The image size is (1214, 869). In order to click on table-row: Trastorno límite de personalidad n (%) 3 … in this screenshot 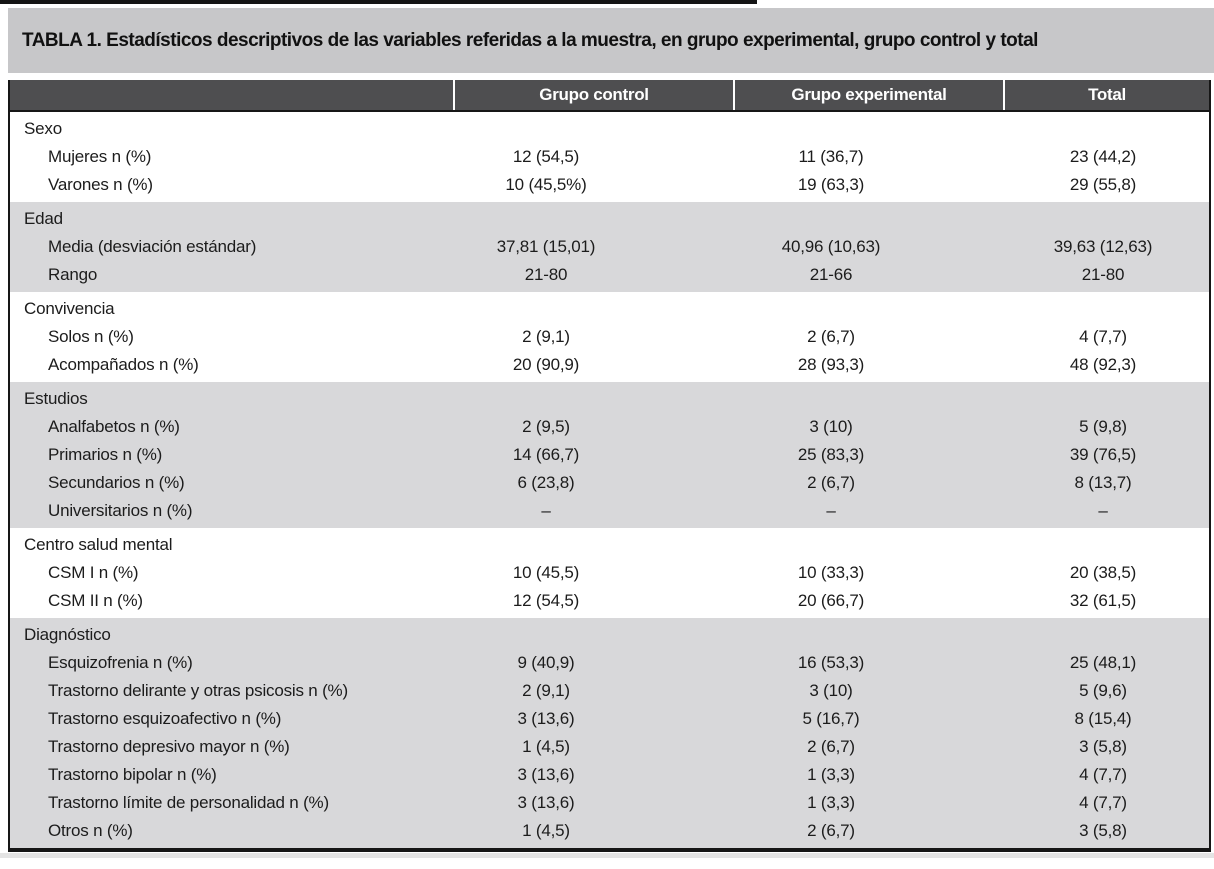, I will do `click(609, 803)`.